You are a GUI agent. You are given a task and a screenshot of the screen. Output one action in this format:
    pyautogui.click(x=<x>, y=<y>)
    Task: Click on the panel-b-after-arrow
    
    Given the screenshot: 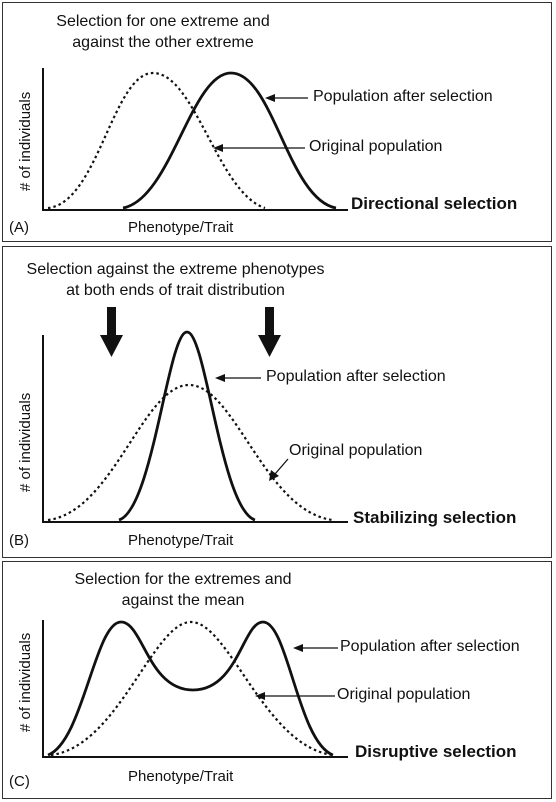 What is the action you would take?
    pyautogui.click(x=238, y=378)
    